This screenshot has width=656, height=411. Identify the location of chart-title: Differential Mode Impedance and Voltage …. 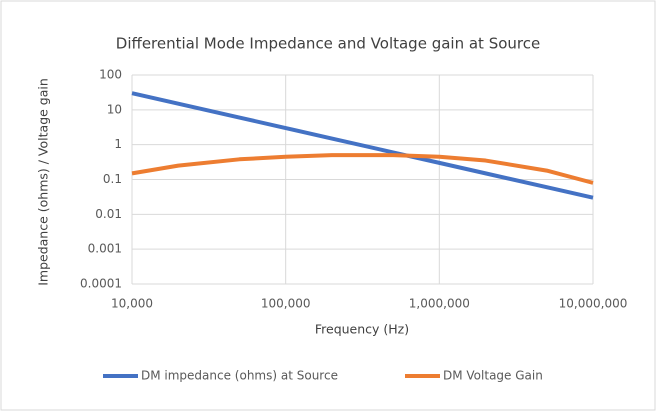
(328, 44).